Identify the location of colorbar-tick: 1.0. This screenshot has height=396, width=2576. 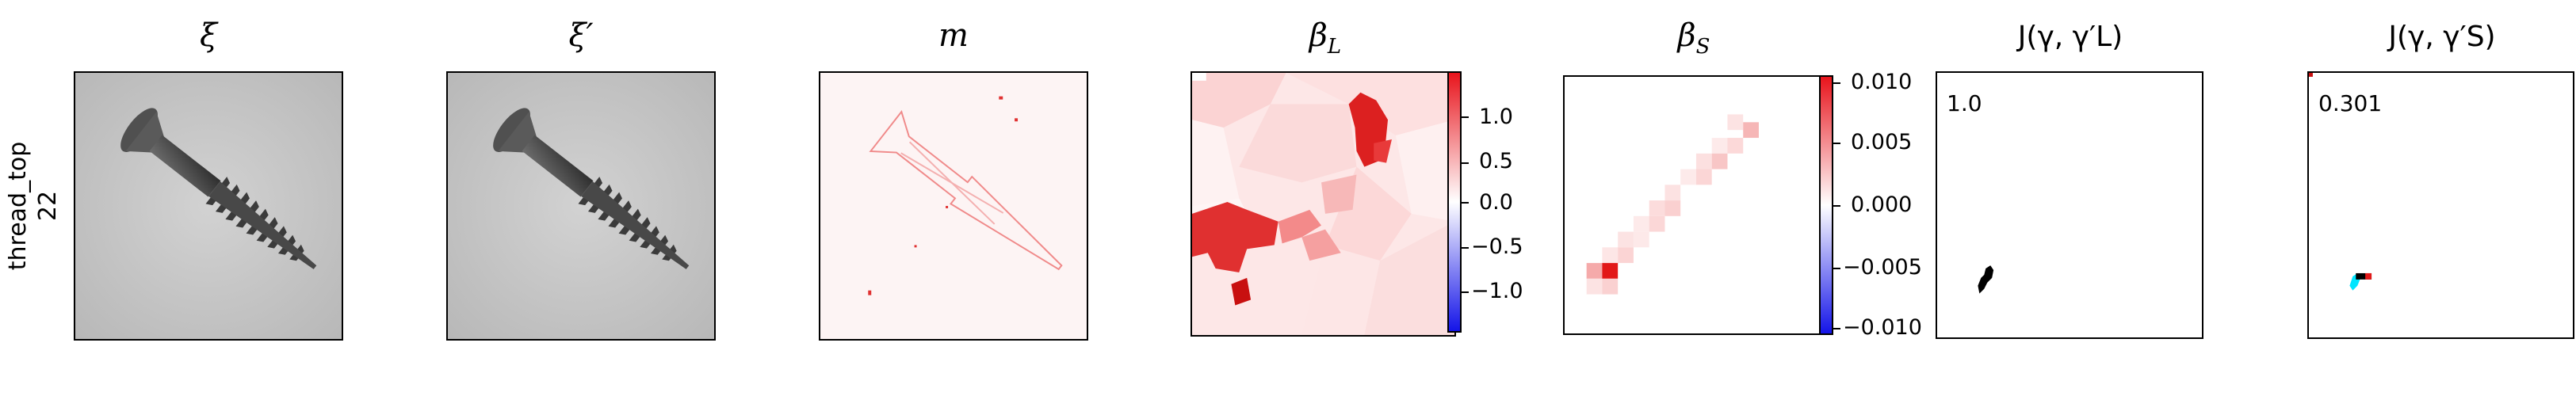
(1496, 117).